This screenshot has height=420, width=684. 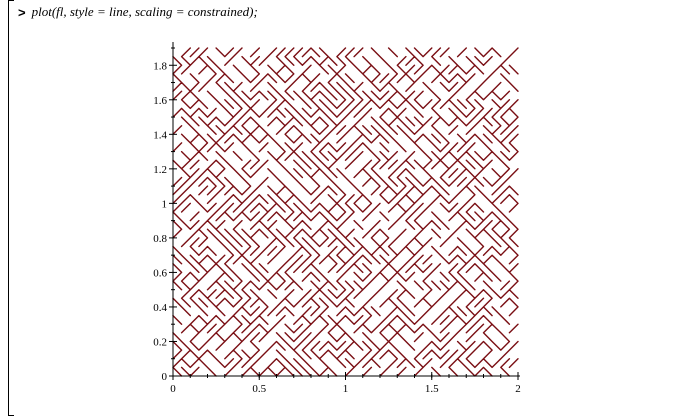 I want to click on x-tick-label: 2, so click(x=518, y=389).